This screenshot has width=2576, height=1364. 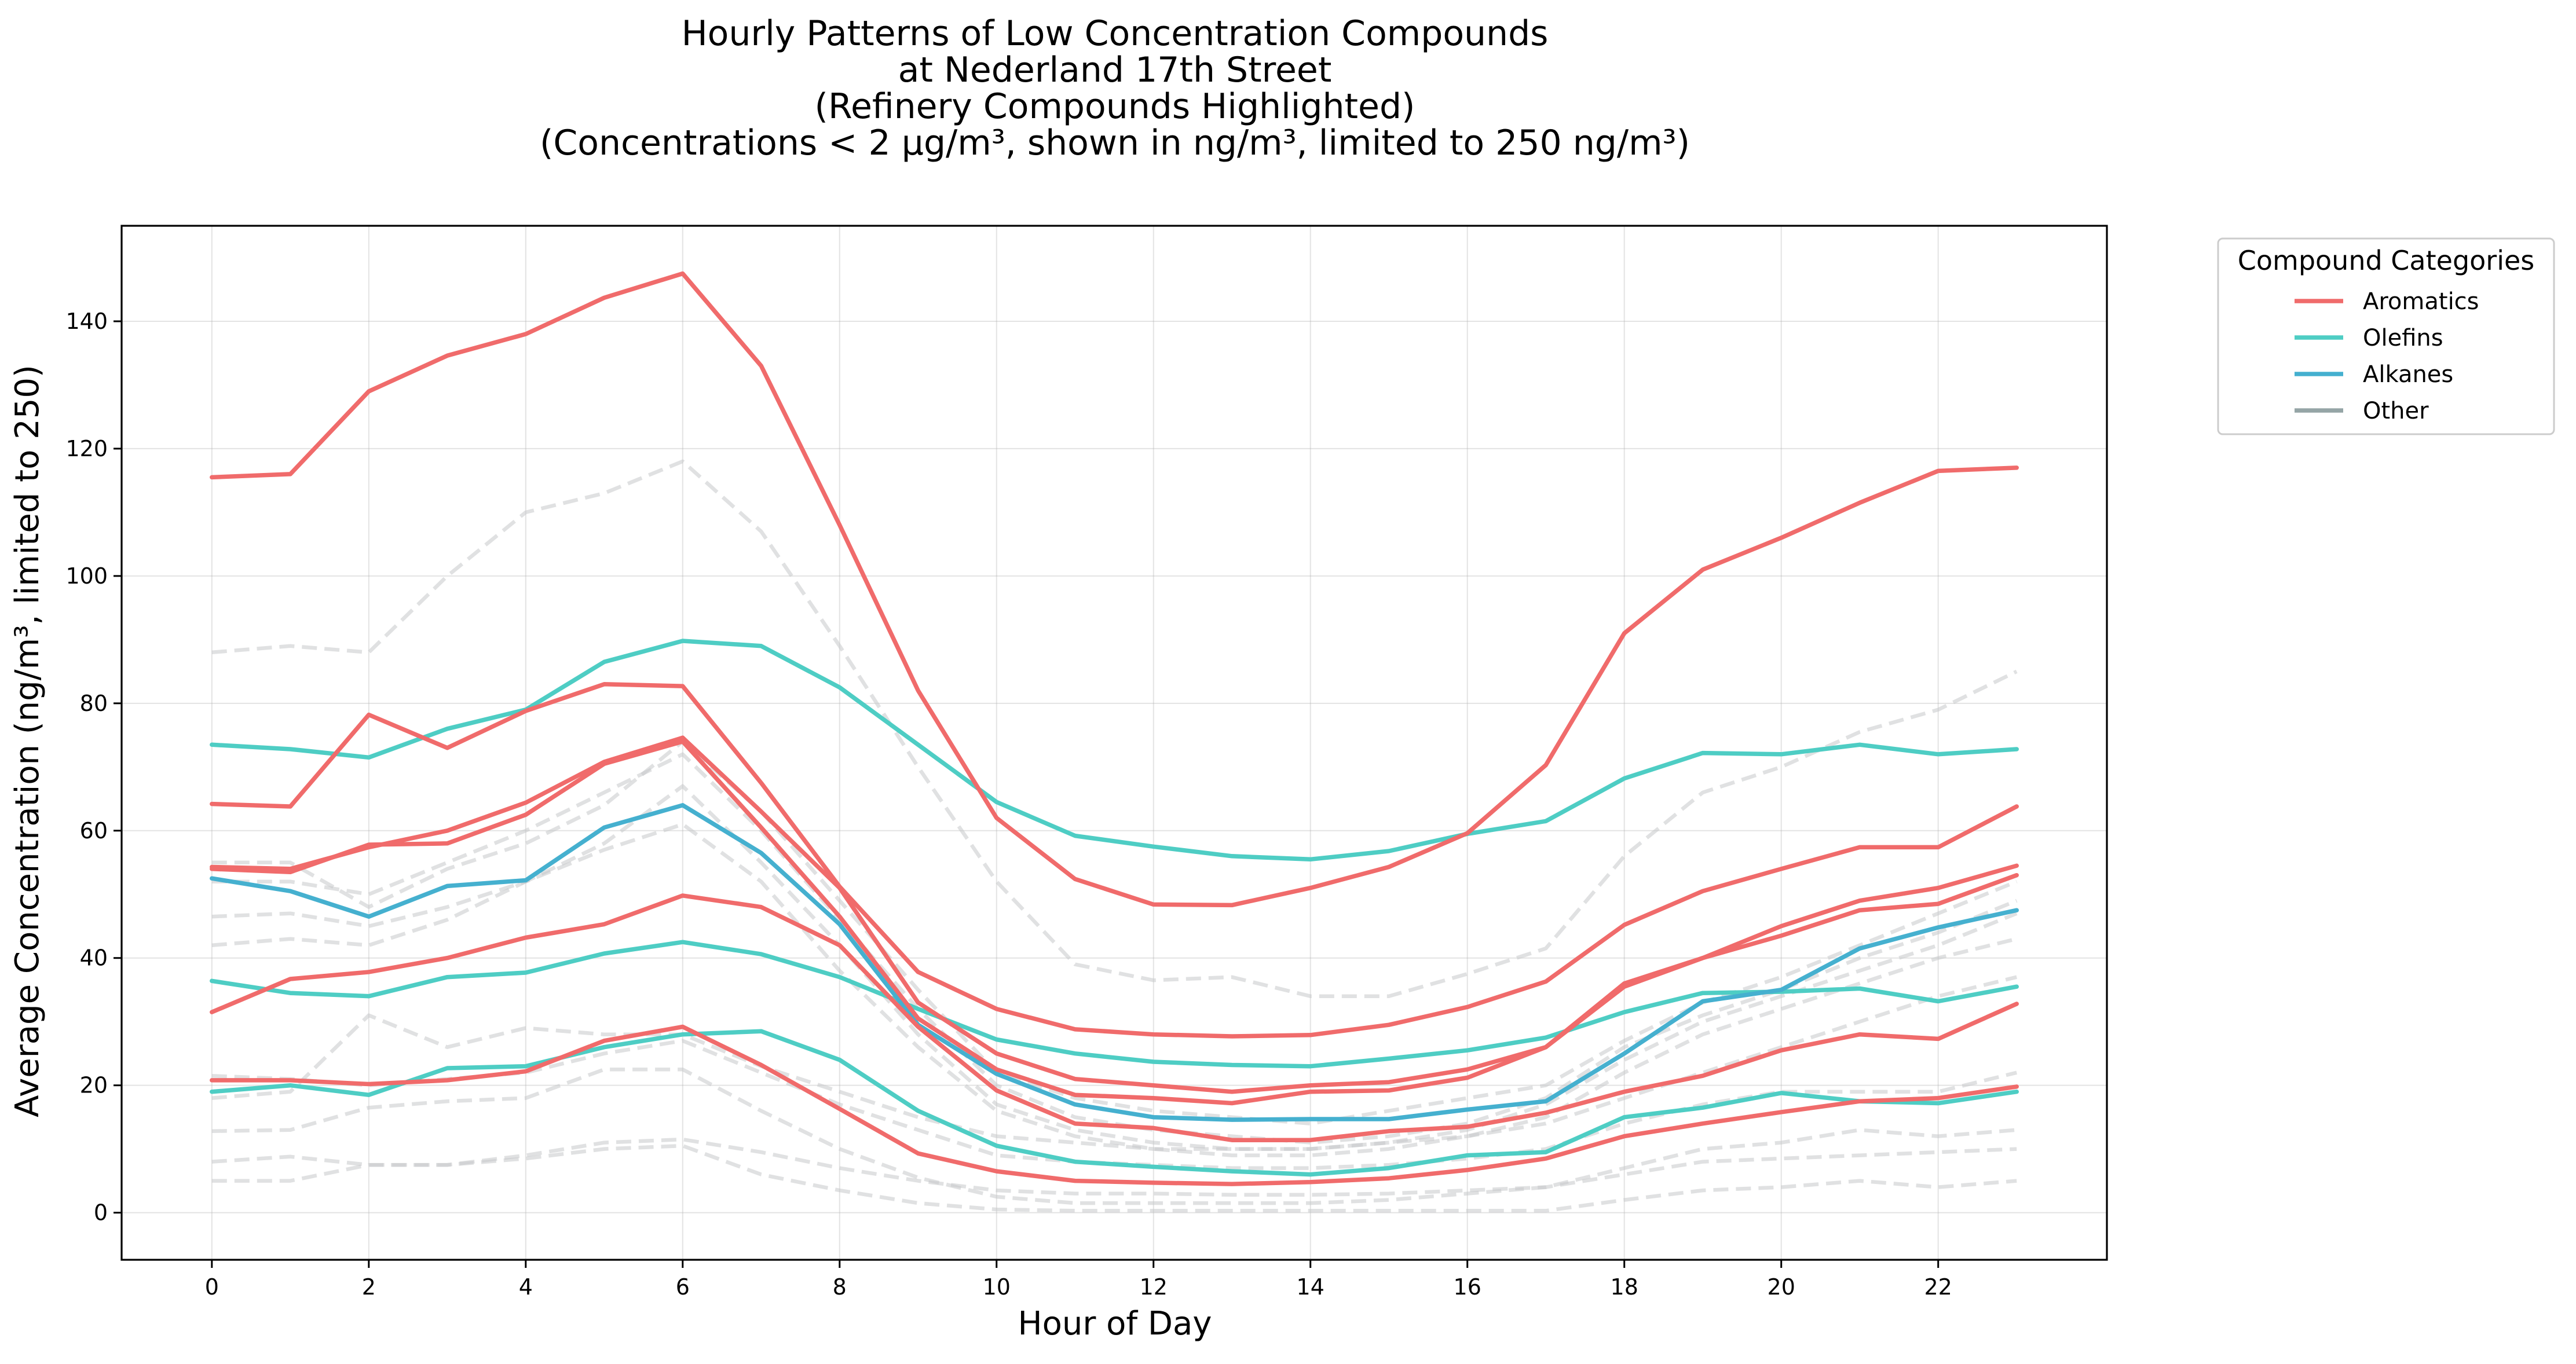 I want to click on x-tick-label: 18, so click(x=1624, y=1287).